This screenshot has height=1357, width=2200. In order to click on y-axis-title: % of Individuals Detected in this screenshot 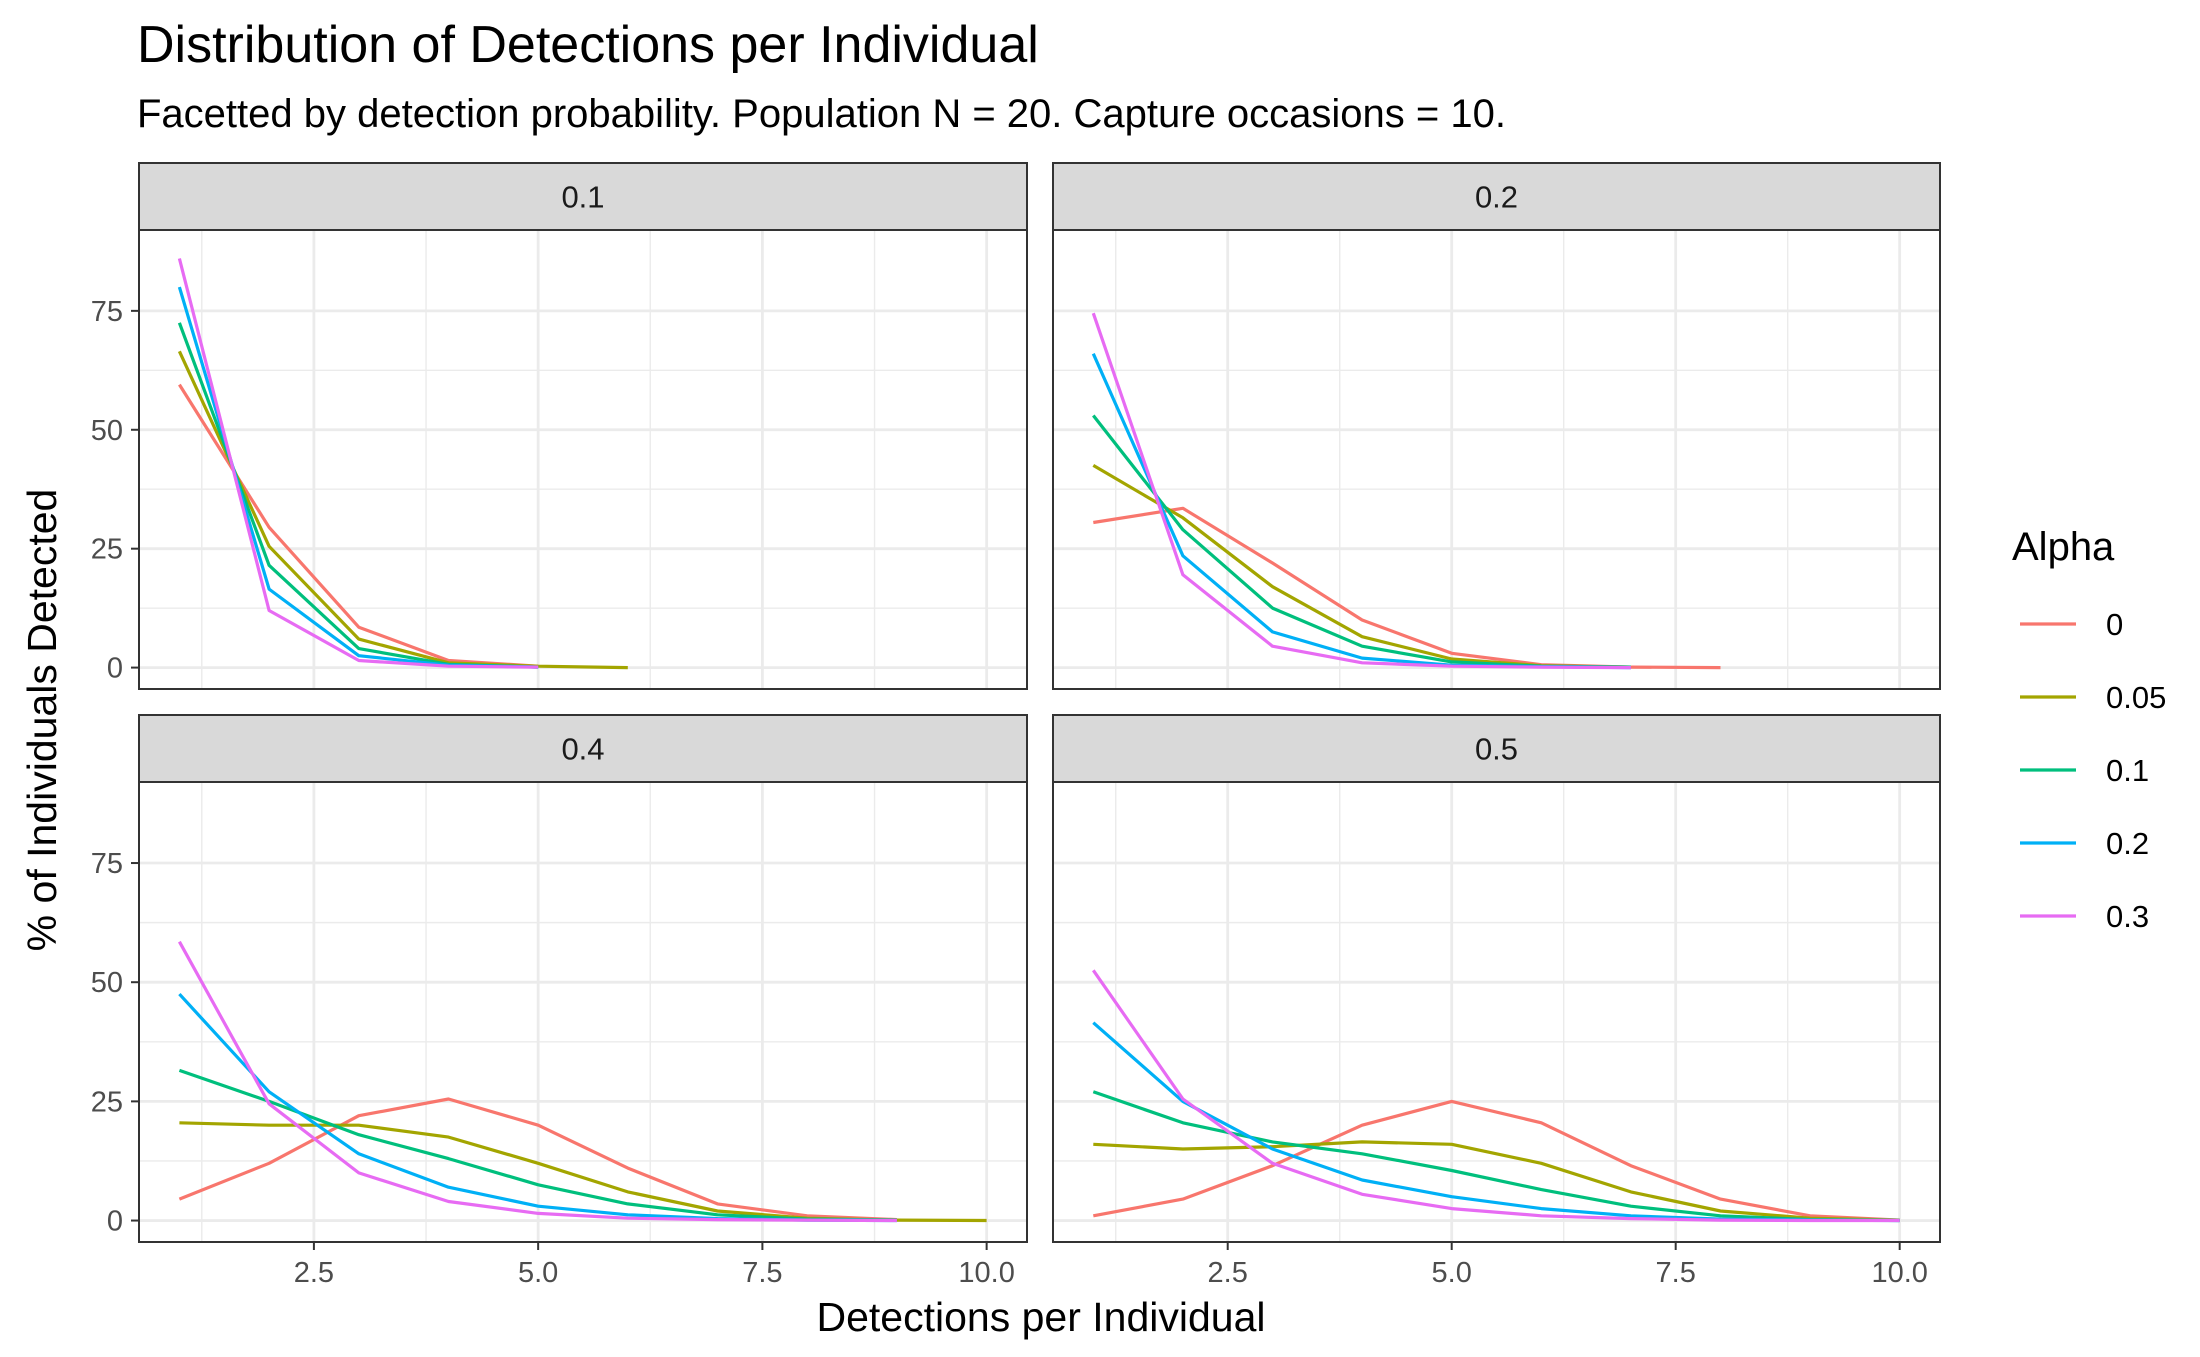, I will do `click(42, 720)`.